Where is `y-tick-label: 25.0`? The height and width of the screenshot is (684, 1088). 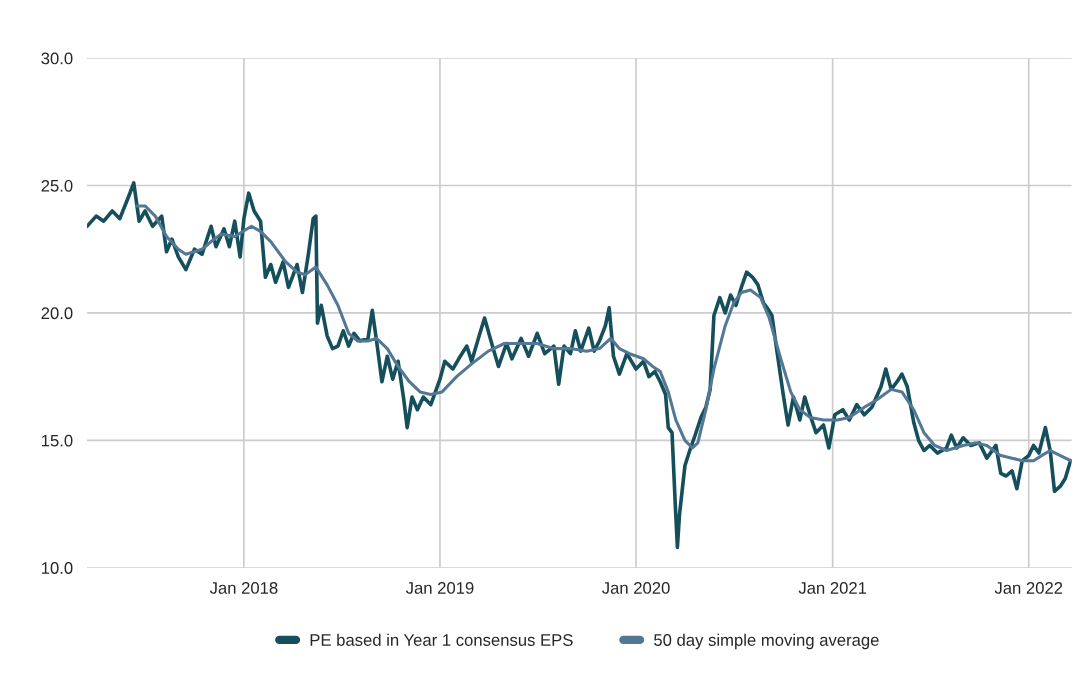
y-tick-label: 25.0 is located at coordinates (57, 185).